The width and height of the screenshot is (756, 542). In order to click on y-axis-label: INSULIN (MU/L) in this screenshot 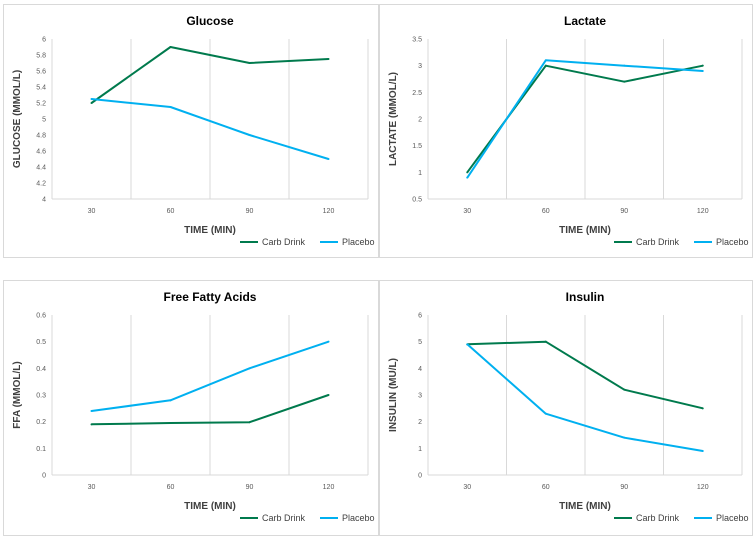, I will do `click(393, 395)`.